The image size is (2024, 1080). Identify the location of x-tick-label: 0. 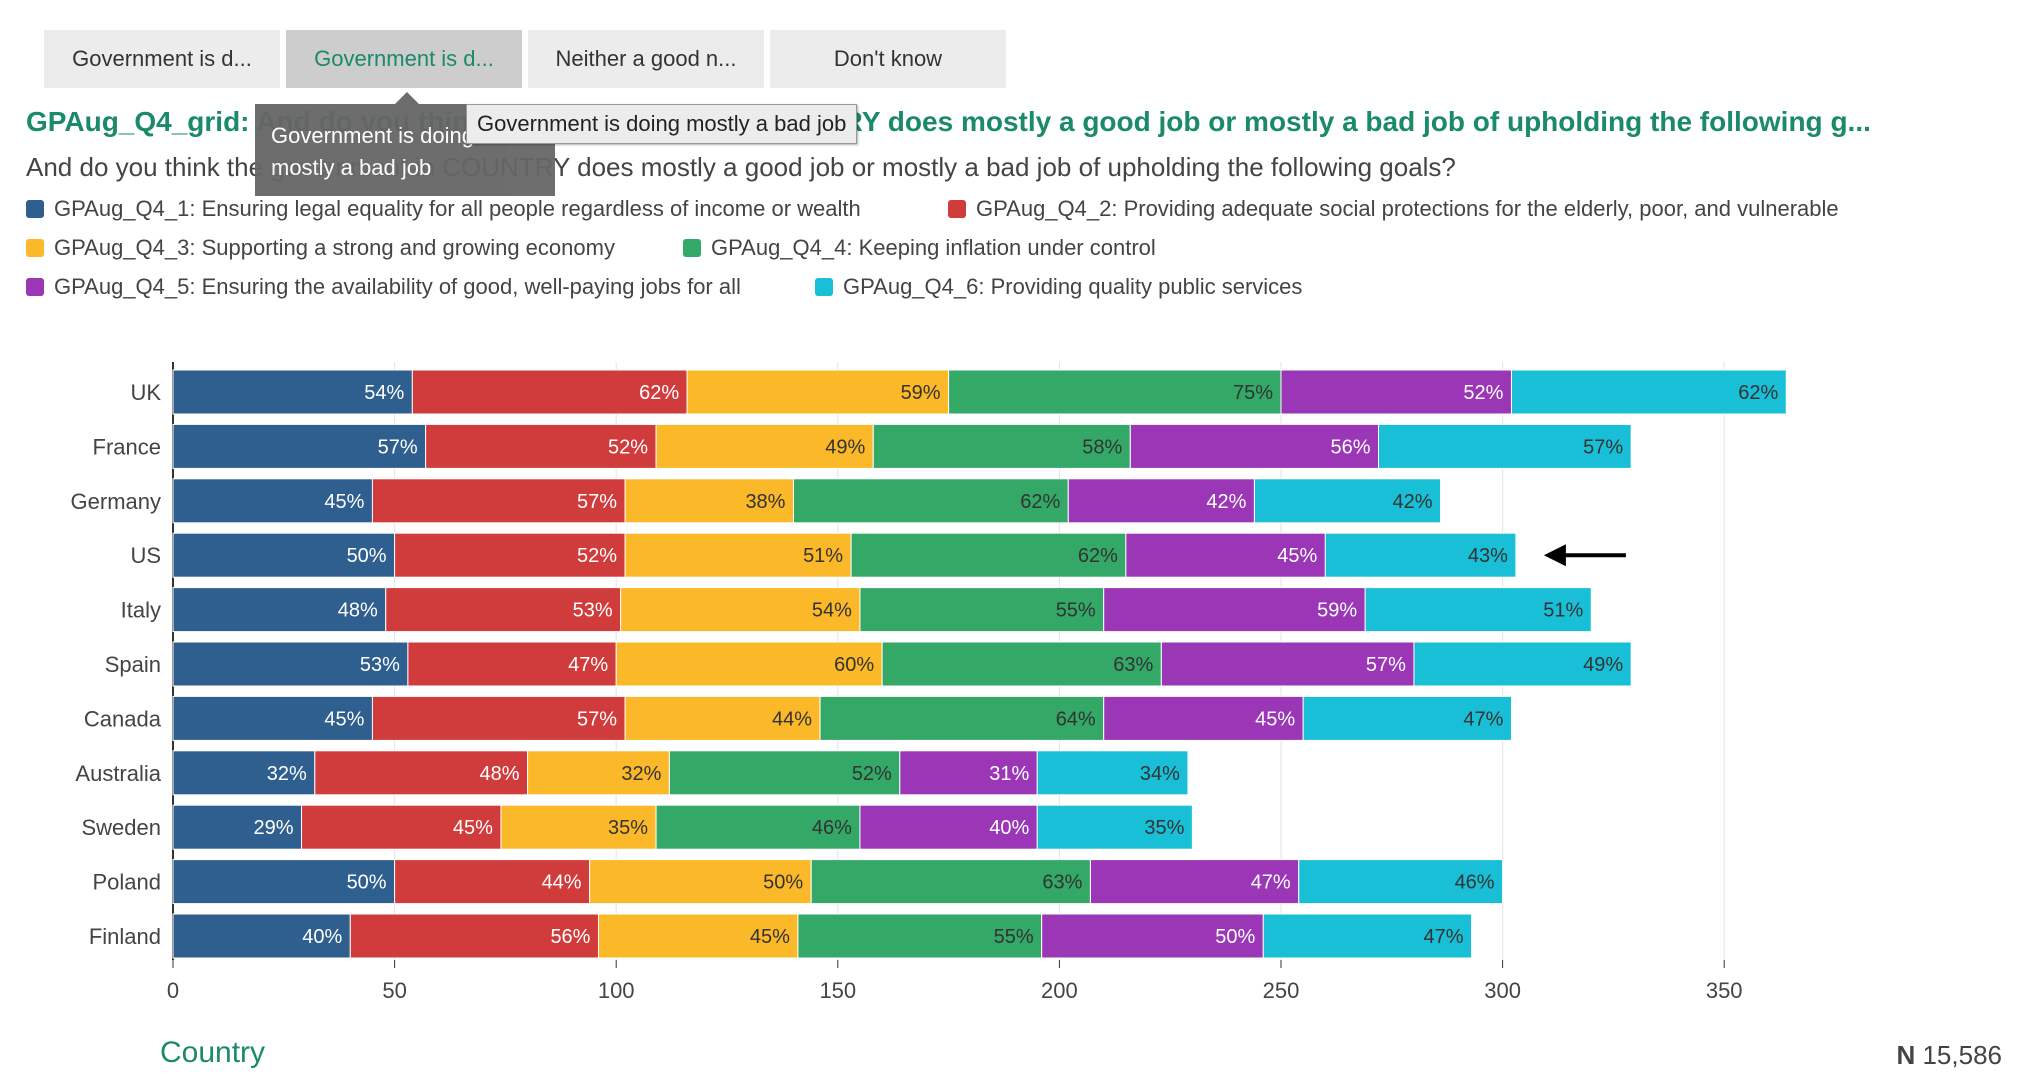
(173, 990).